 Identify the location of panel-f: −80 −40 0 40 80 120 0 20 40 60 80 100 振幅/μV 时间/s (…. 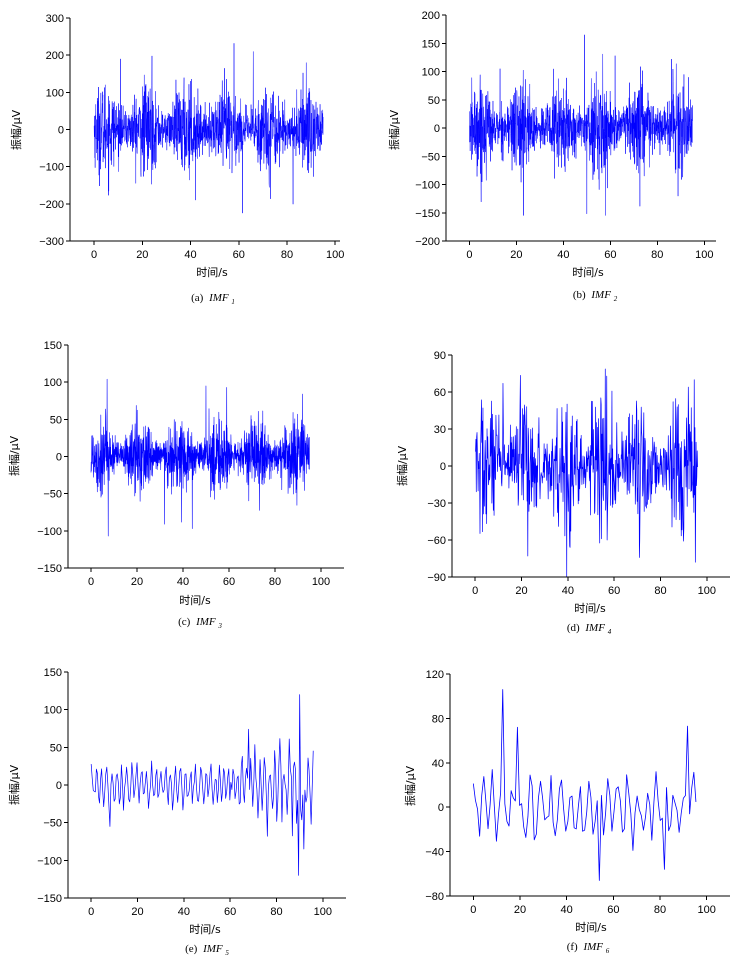
(566, 812).